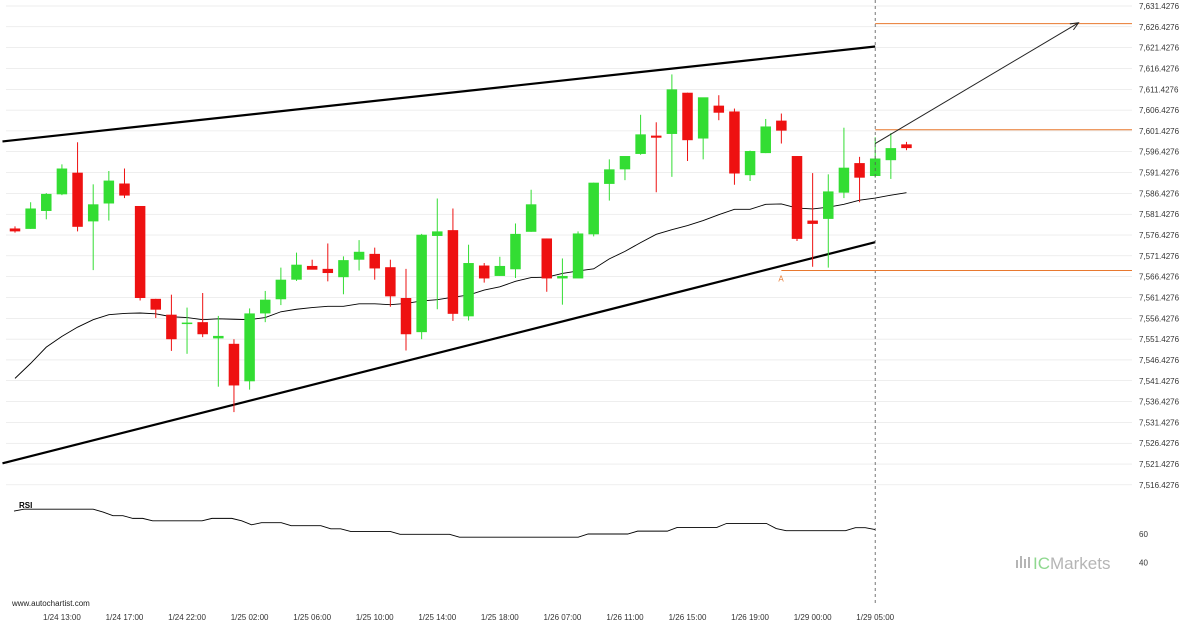  I want to click on y-tick-label: 7,526.4276, so click(1159, 443).